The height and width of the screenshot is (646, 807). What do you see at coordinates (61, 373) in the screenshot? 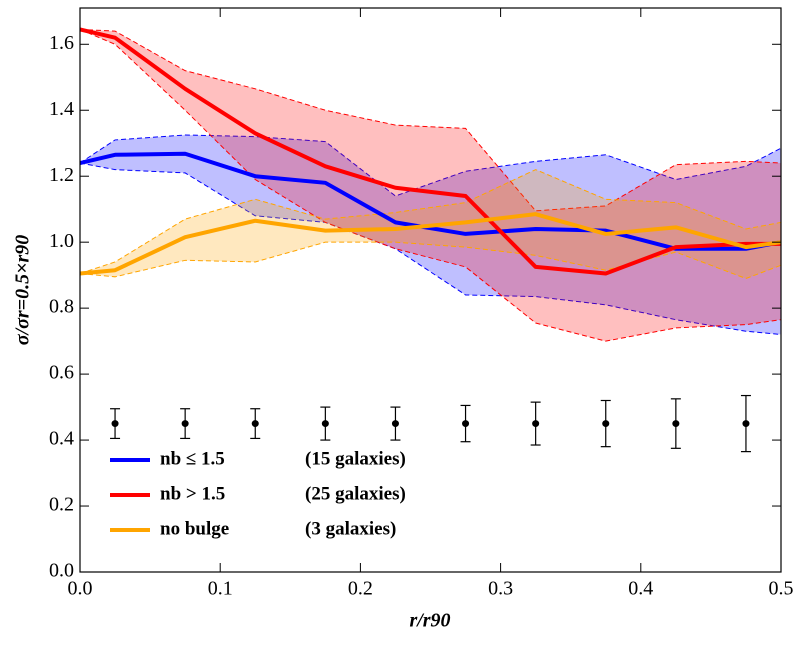
I see `y-tick-label: 0.6` at bounding box center [61, 373].